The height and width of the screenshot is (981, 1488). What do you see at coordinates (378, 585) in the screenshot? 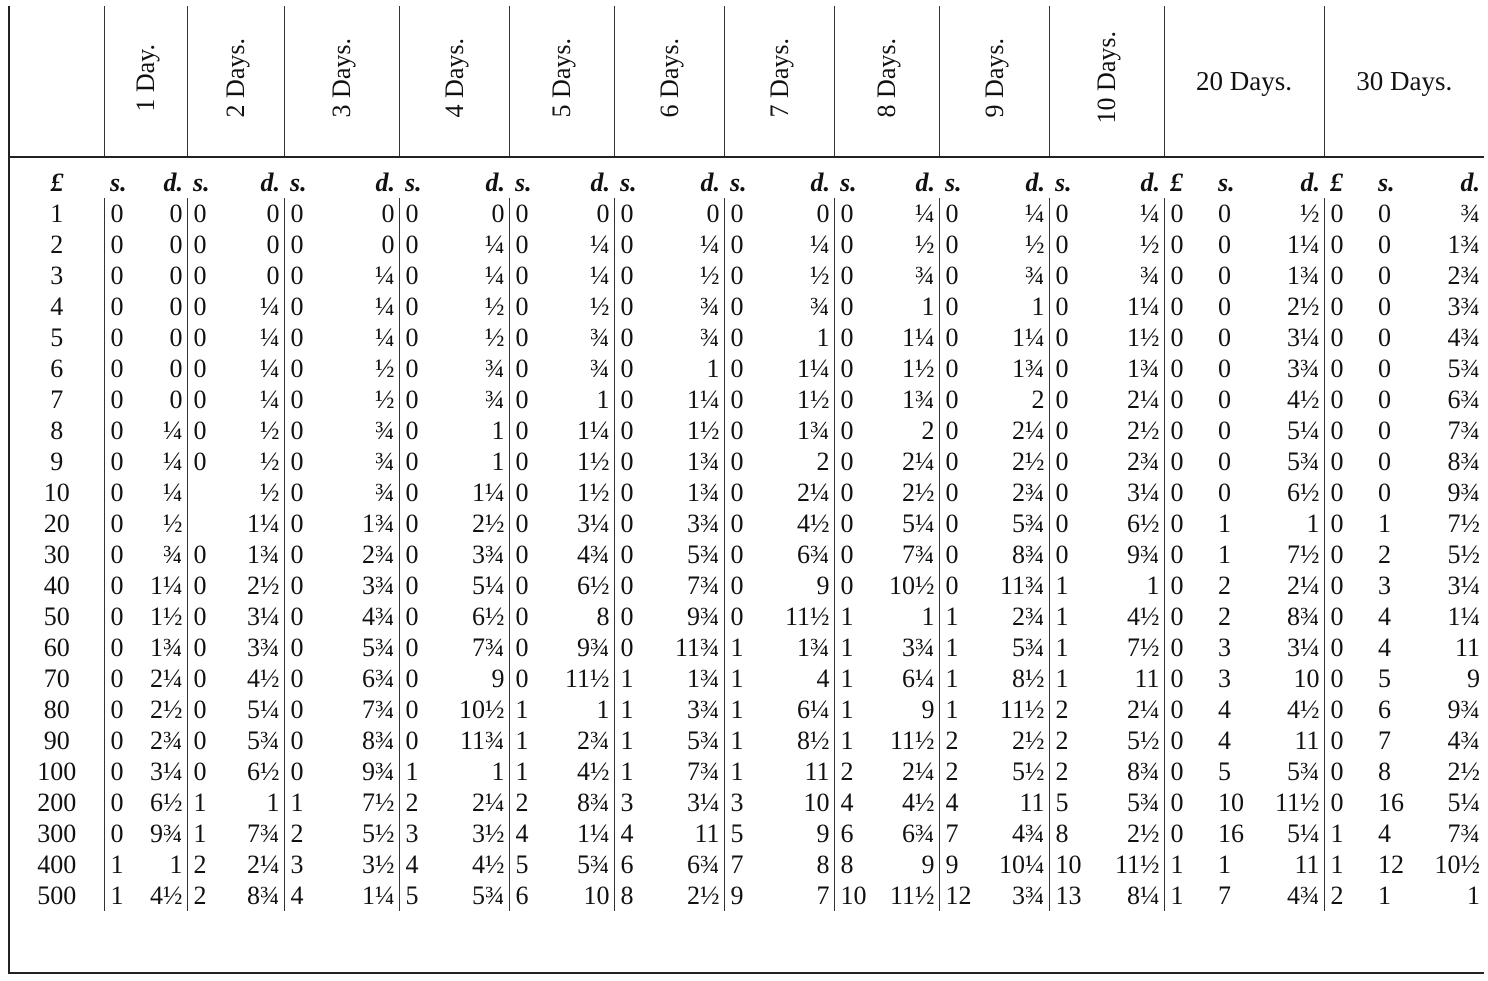
I see `table-cell: 3¾` at bounding box center [378, 585].